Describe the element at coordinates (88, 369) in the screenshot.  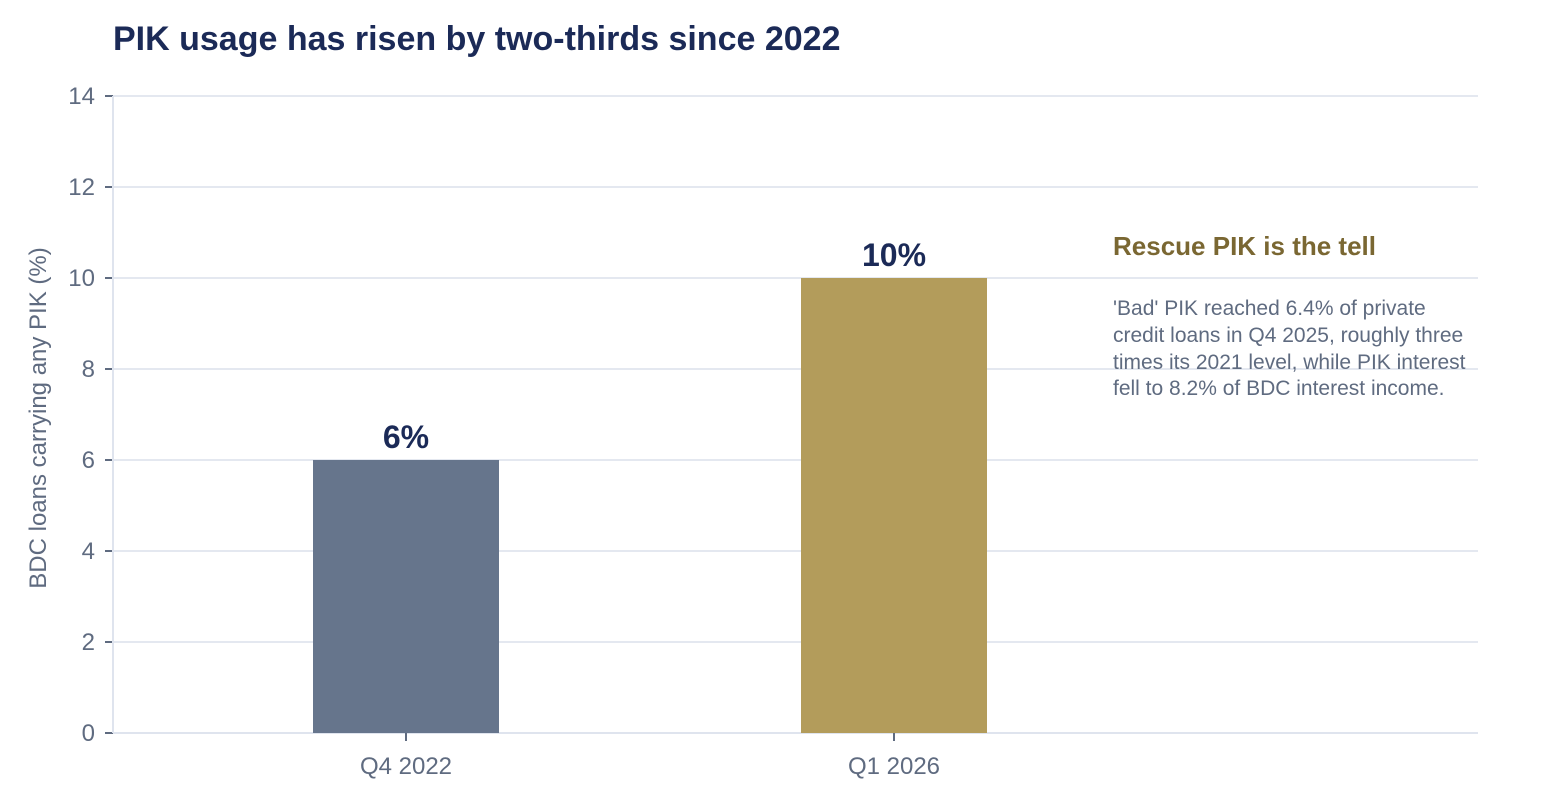
I see `y-tick-label: 8` at that location.